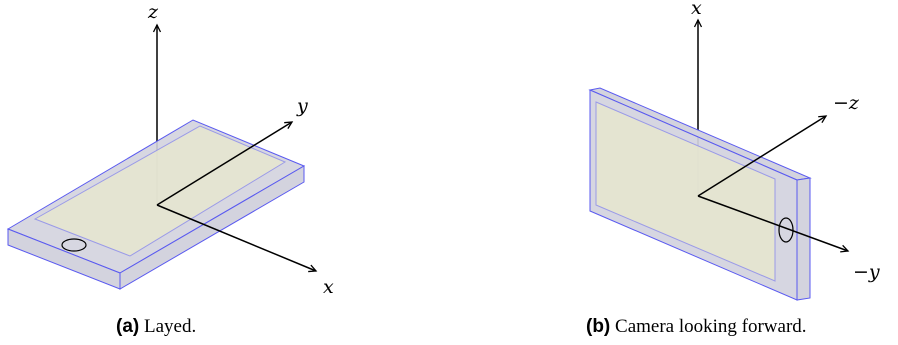 This screenshot has width=898, height=345. I want to click on panel-a-axis-right-up-label: y, so click(302, 106).